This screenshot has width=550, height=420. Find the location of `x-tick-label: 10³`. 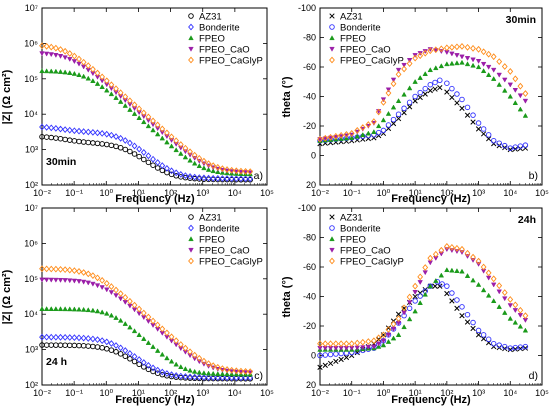

x-tick-label: 10³ is located at coordinates (202, 393).